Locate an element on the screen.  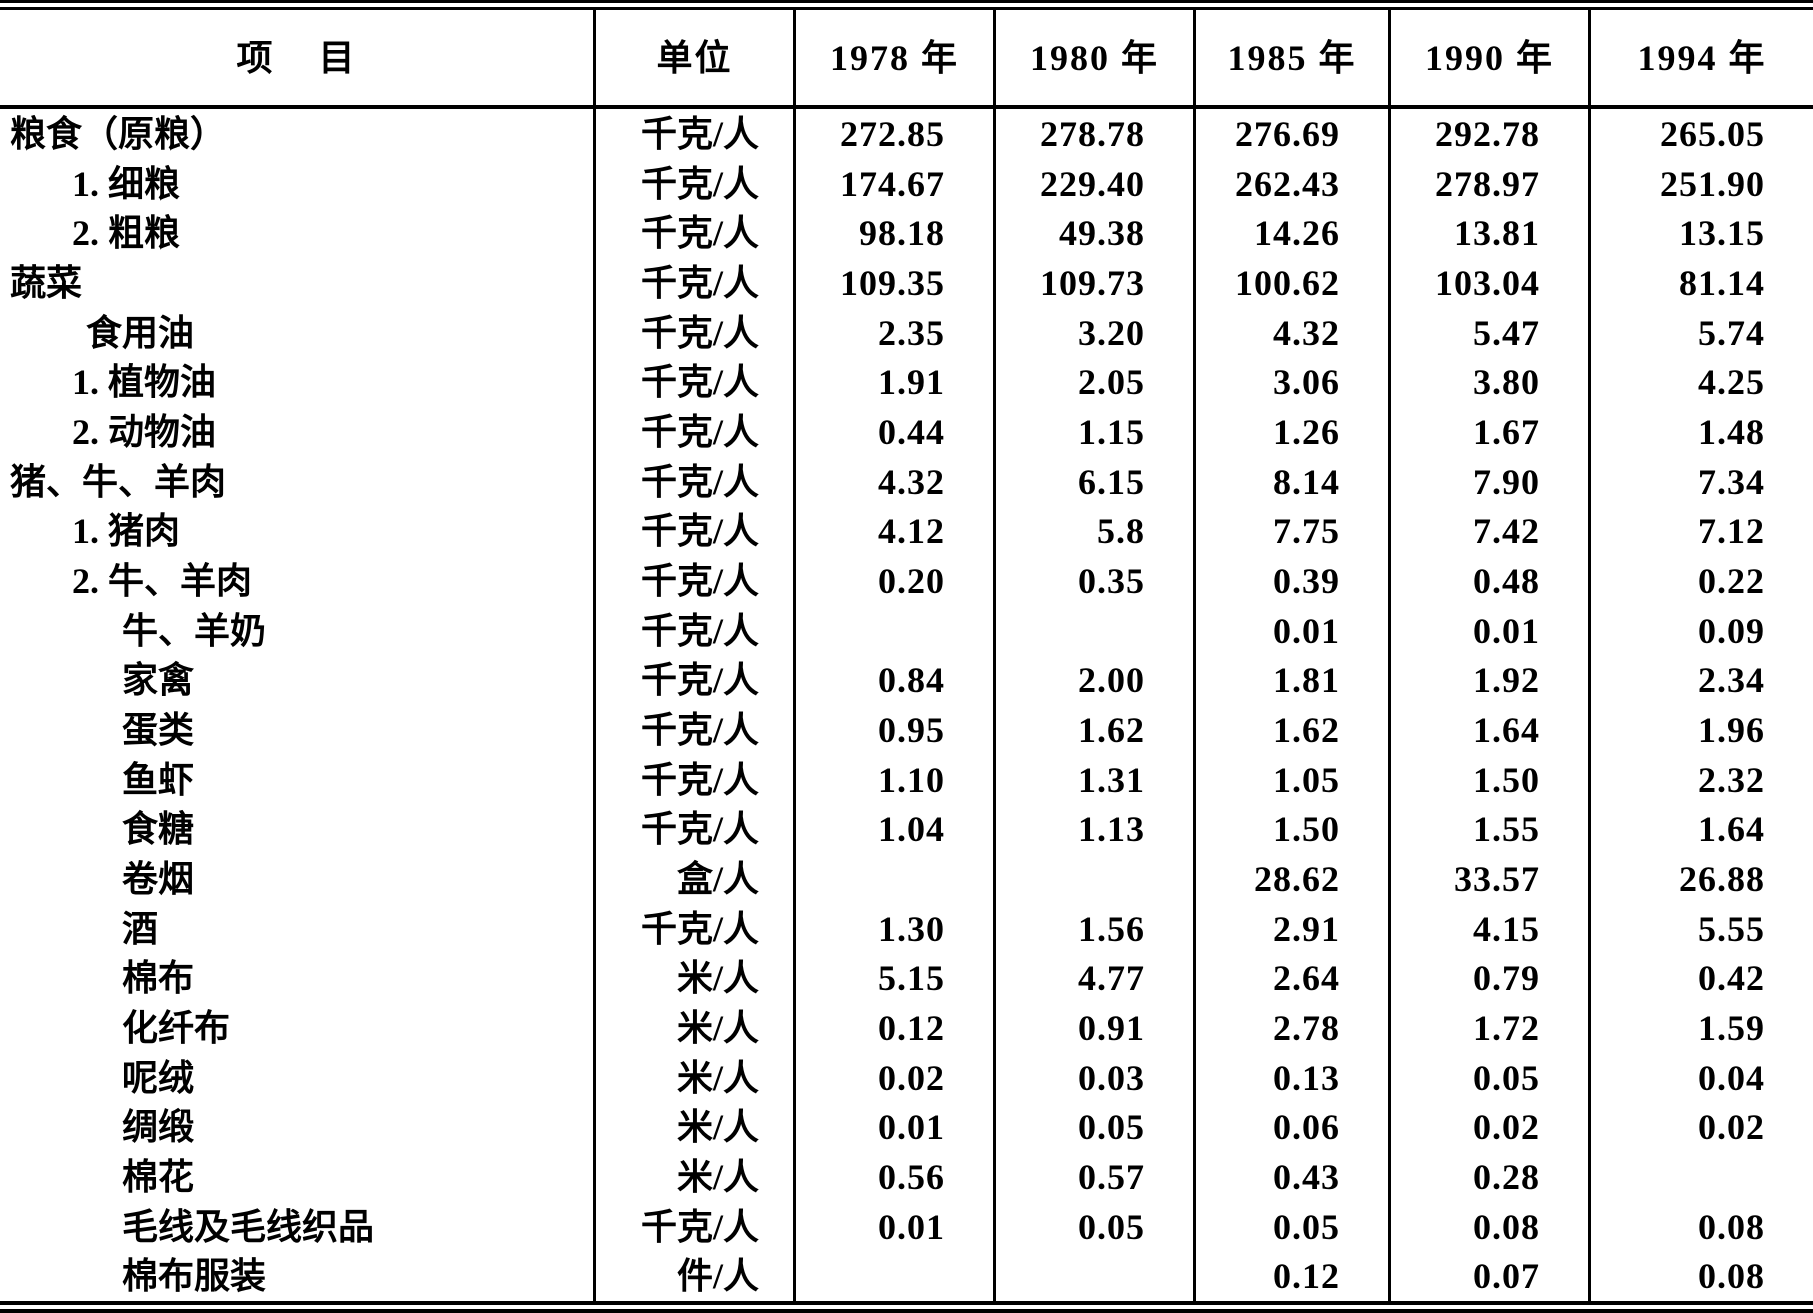
row-value-1985: 0.43 is located at coordinates (1290, 1177).